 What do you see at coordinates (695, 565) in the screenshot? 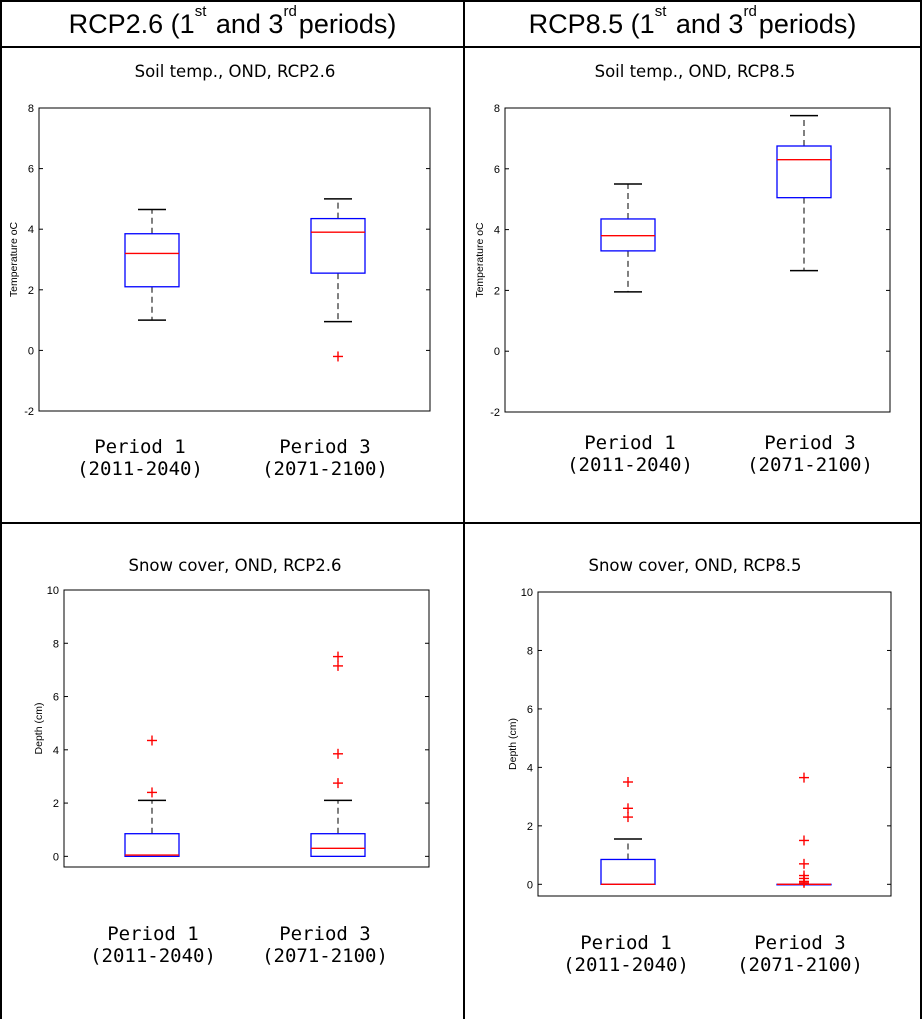
I see `chart-title-snow-rcp85: Snow cover, OND, RCP8.5` at bounding box center [695, 565].